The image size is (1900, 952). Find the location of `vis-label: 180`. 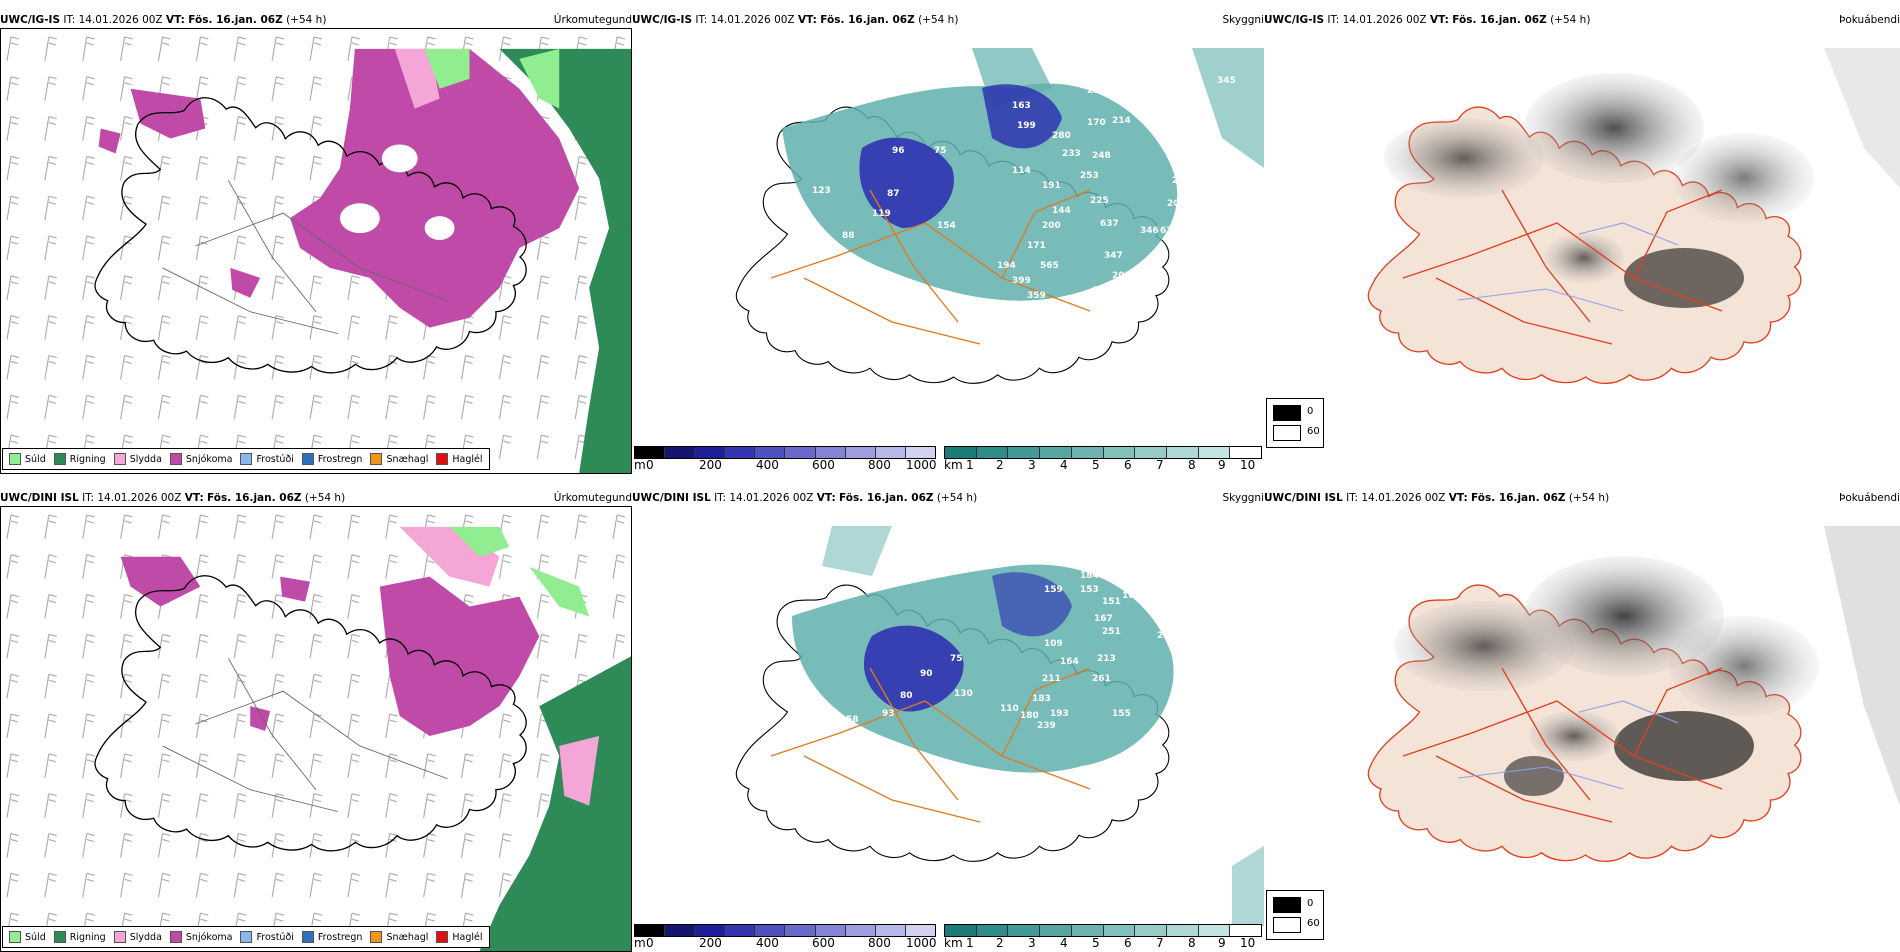

vis-label: 180 is located at coordinates (1029, 716).